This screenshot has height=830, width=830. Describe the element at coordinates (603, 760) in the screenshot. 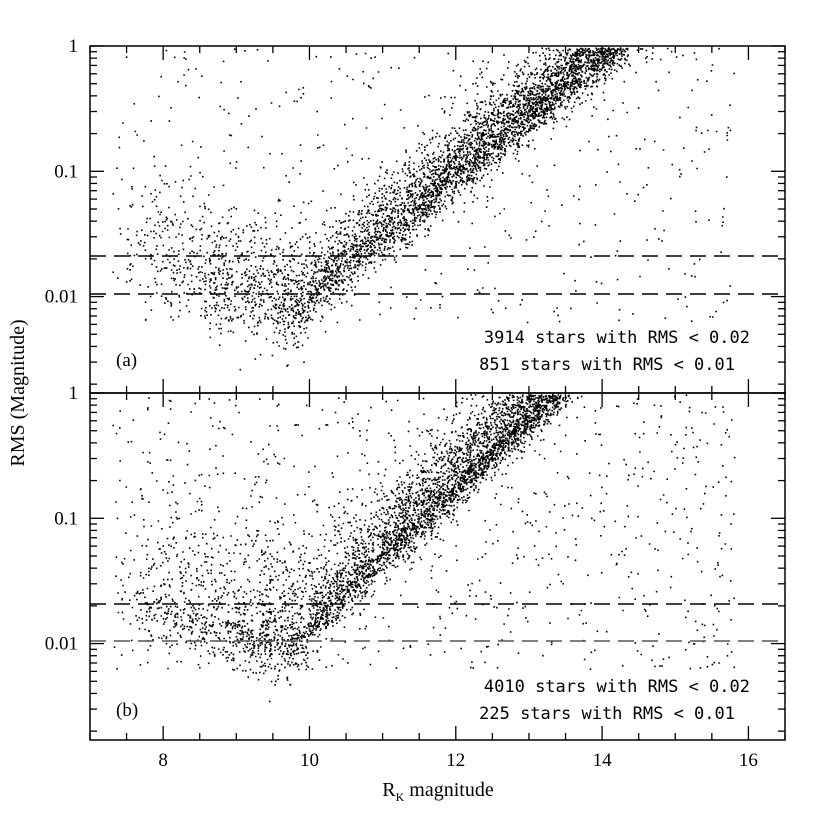

I see `x-tick-label: 14` at that location.